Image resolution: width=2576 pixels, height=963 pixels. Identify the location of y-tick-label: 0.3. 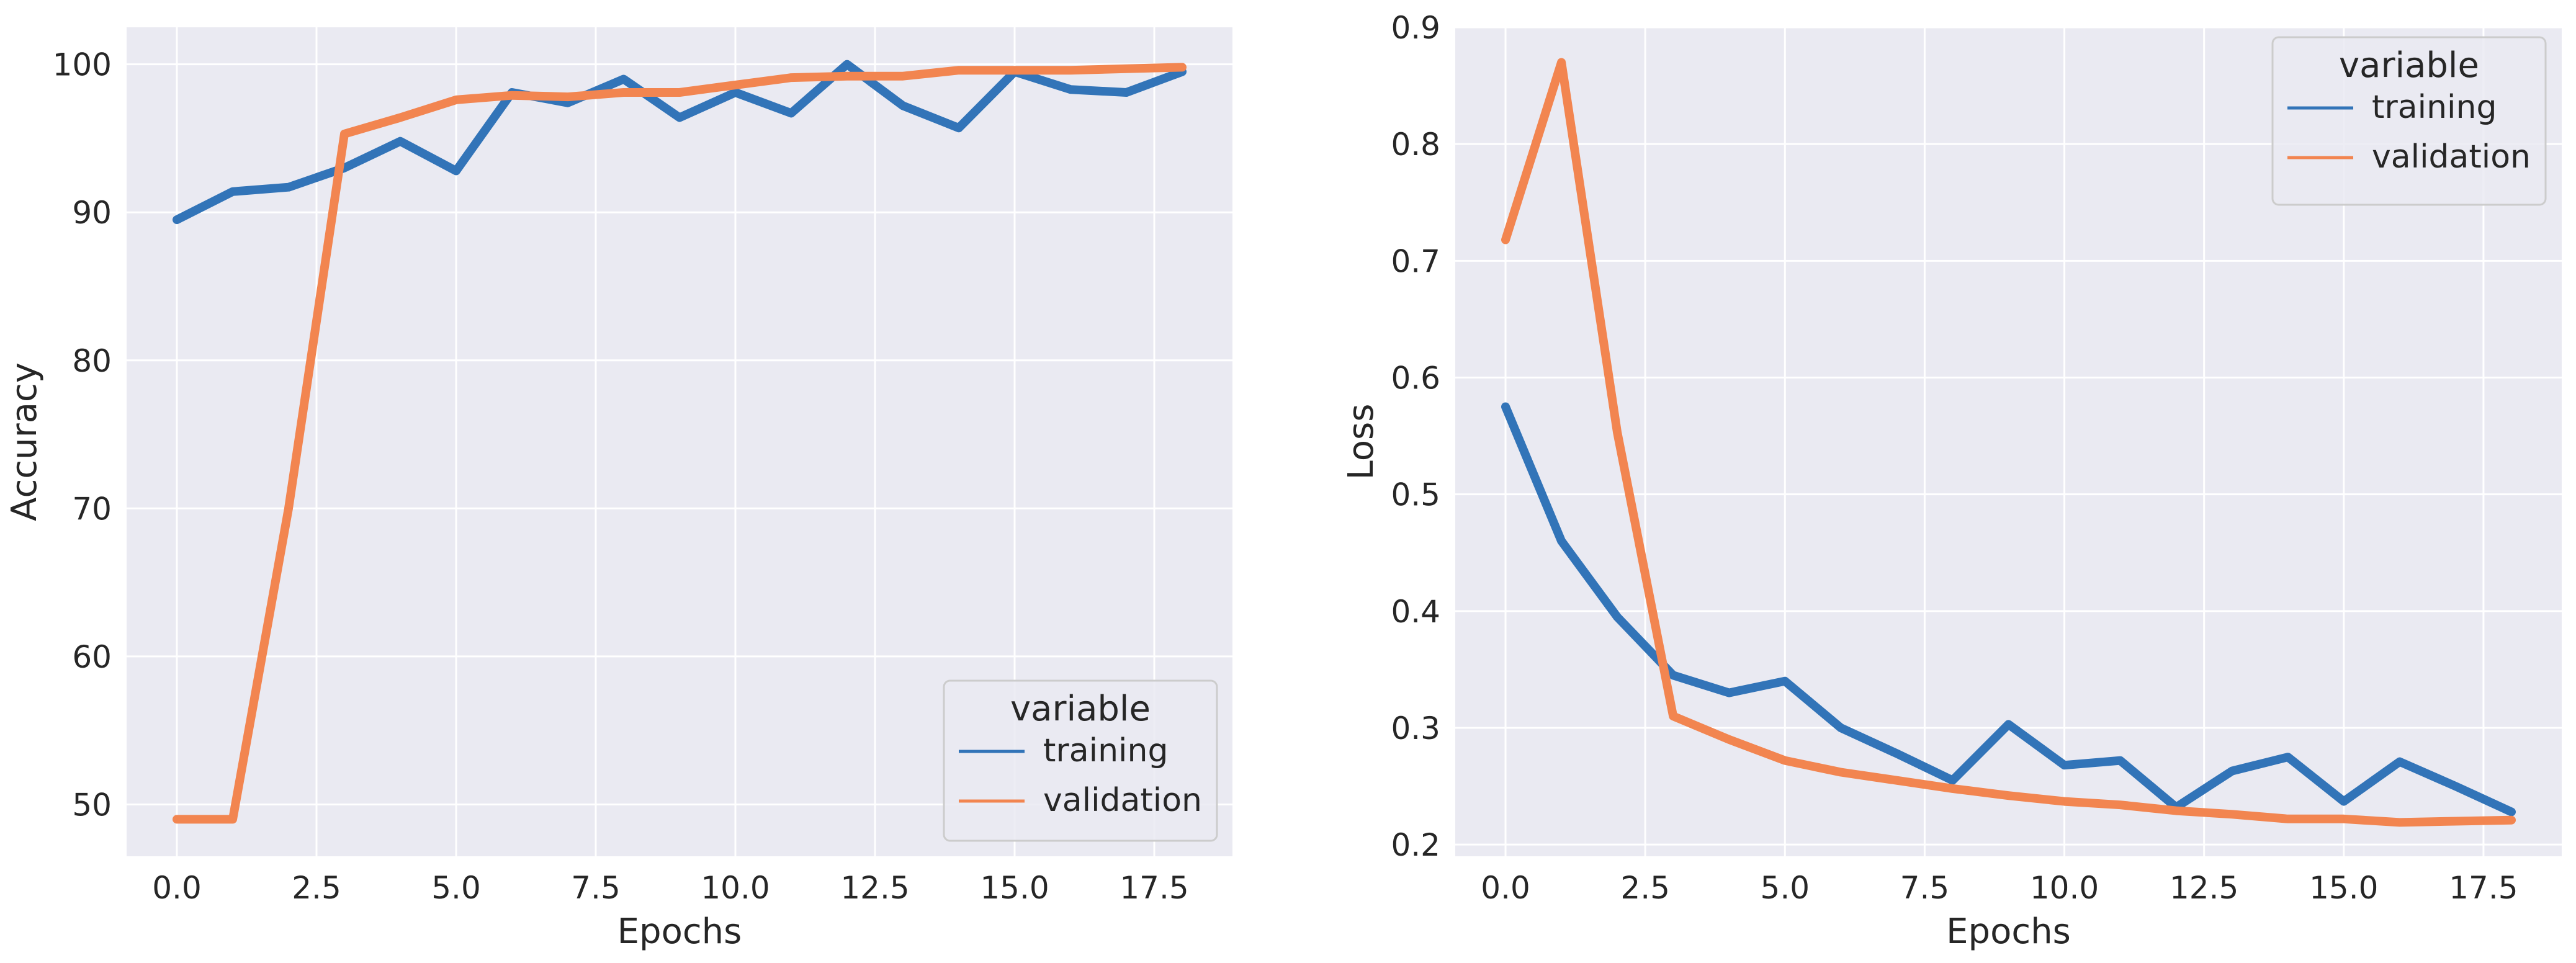
(1416, 728).